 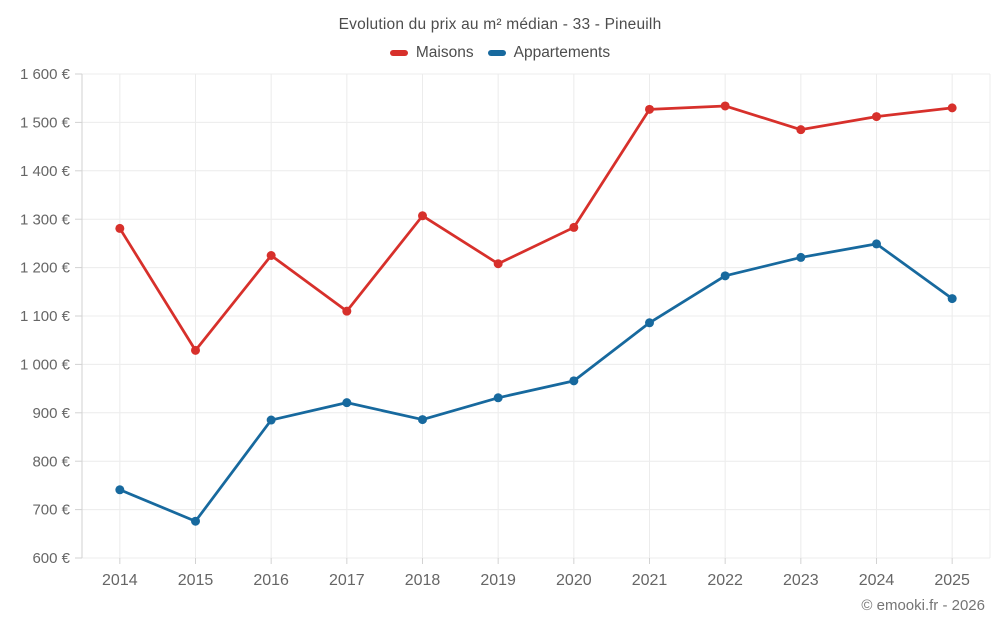 What do you see at coordinates (876, 244) in the screenshot?
I see `data-point-appartements-2024` at bounding box center [876, 244].